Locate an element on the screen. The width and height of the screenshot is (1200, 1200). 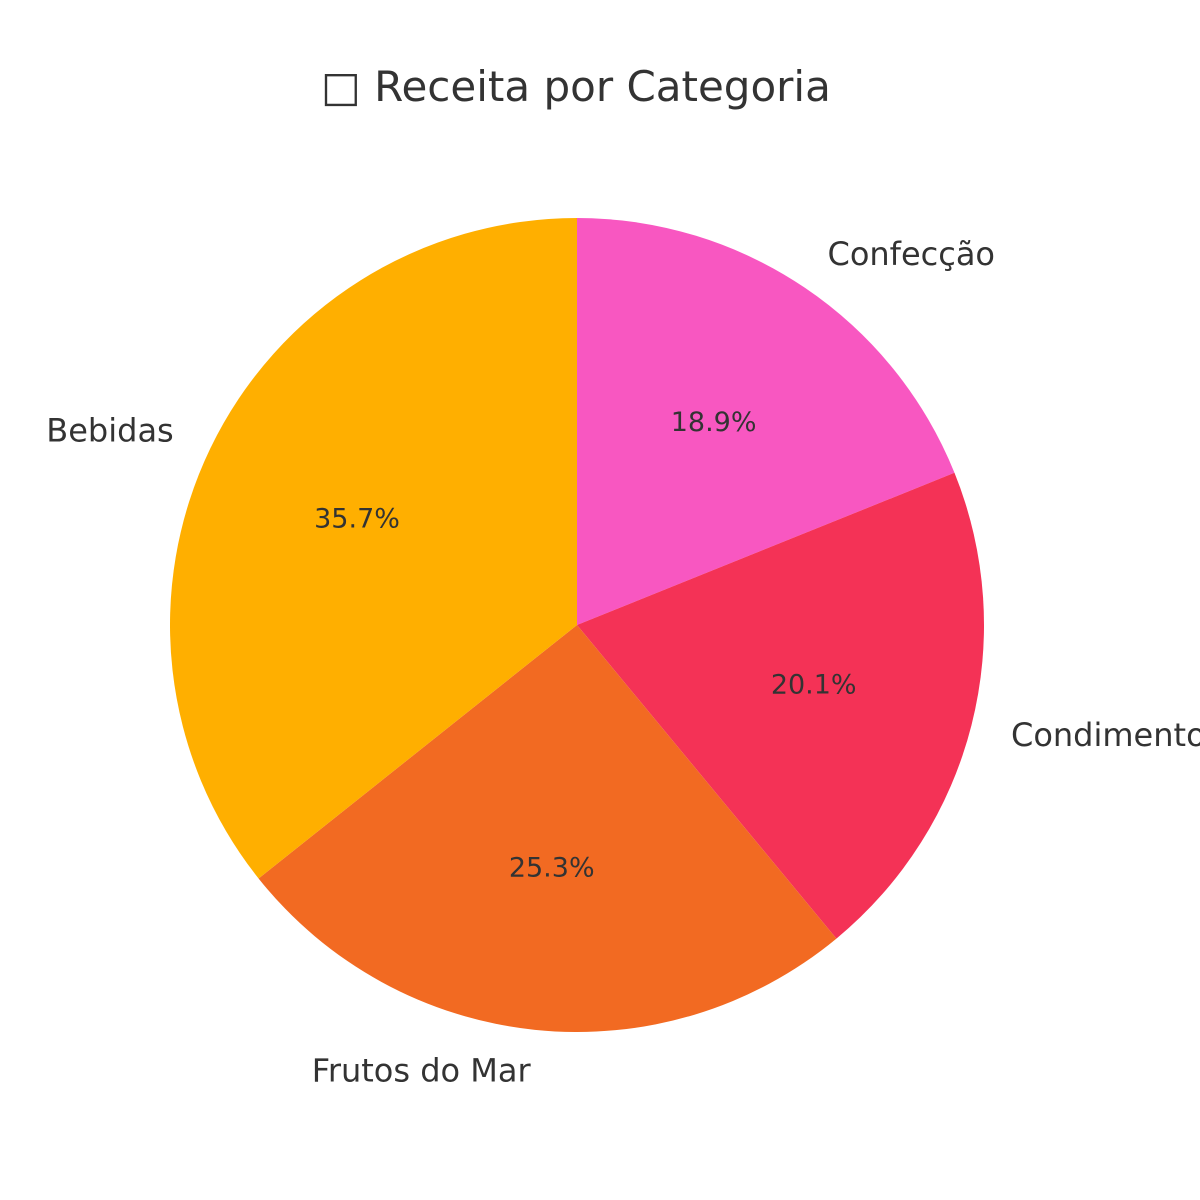
slice-label-condimentos: Condimentos is located at coordinates (1105, 735).